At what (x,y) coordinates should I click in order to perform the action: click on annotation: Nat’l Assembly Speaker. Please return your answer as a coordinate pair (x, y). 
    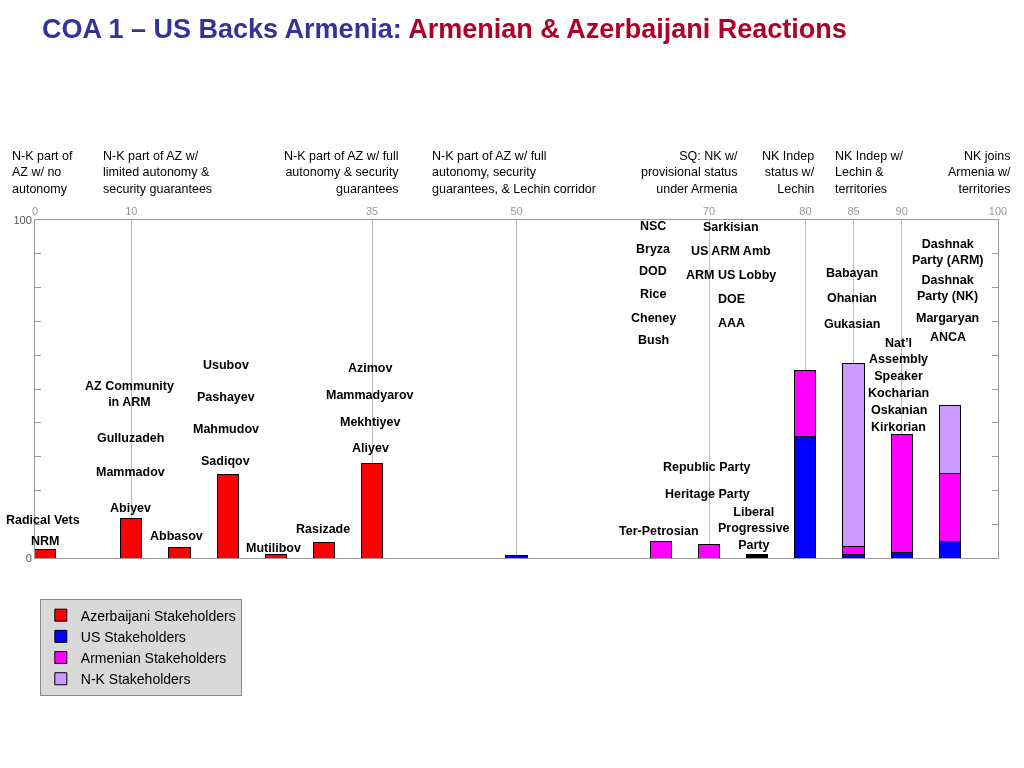
    Looking at the image, I should click on (899, 359).